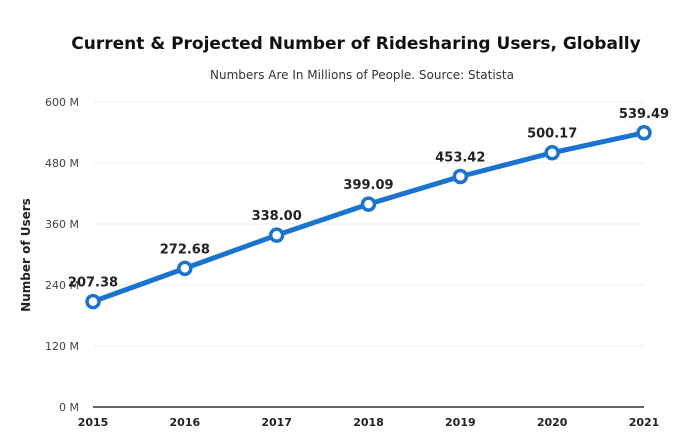  I want to click on x-tick-label: 2015, so click(93, 422).